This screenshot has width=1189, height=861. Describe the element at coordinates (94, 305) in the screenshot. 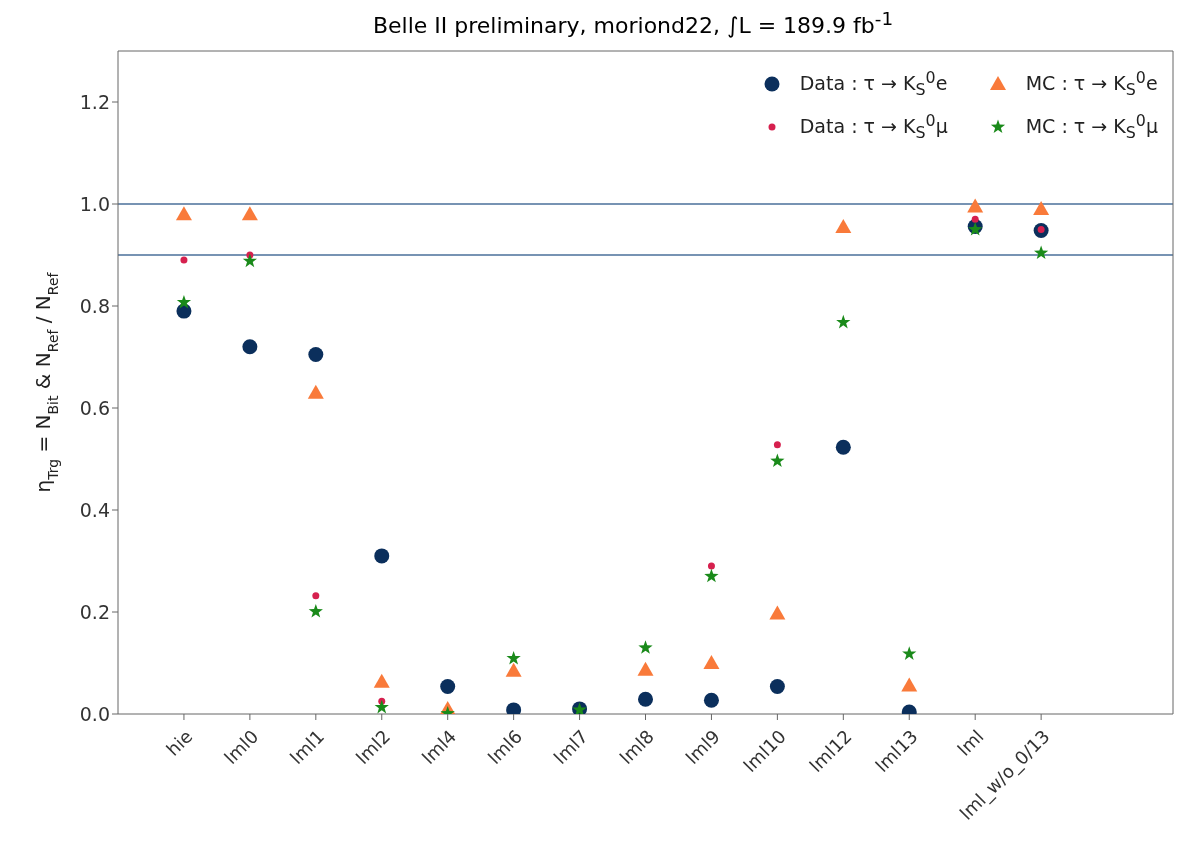

I see `y-tick-label: 0.8` at that location.